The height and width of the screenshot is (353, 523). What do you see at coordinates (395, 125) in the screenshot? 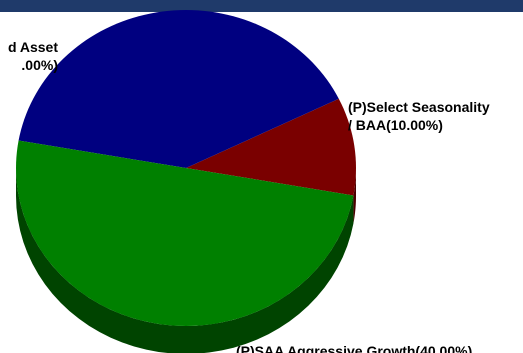
I see `slice-label-0-line2: / BAA(10.00%)` at bounding box center [395, 125].